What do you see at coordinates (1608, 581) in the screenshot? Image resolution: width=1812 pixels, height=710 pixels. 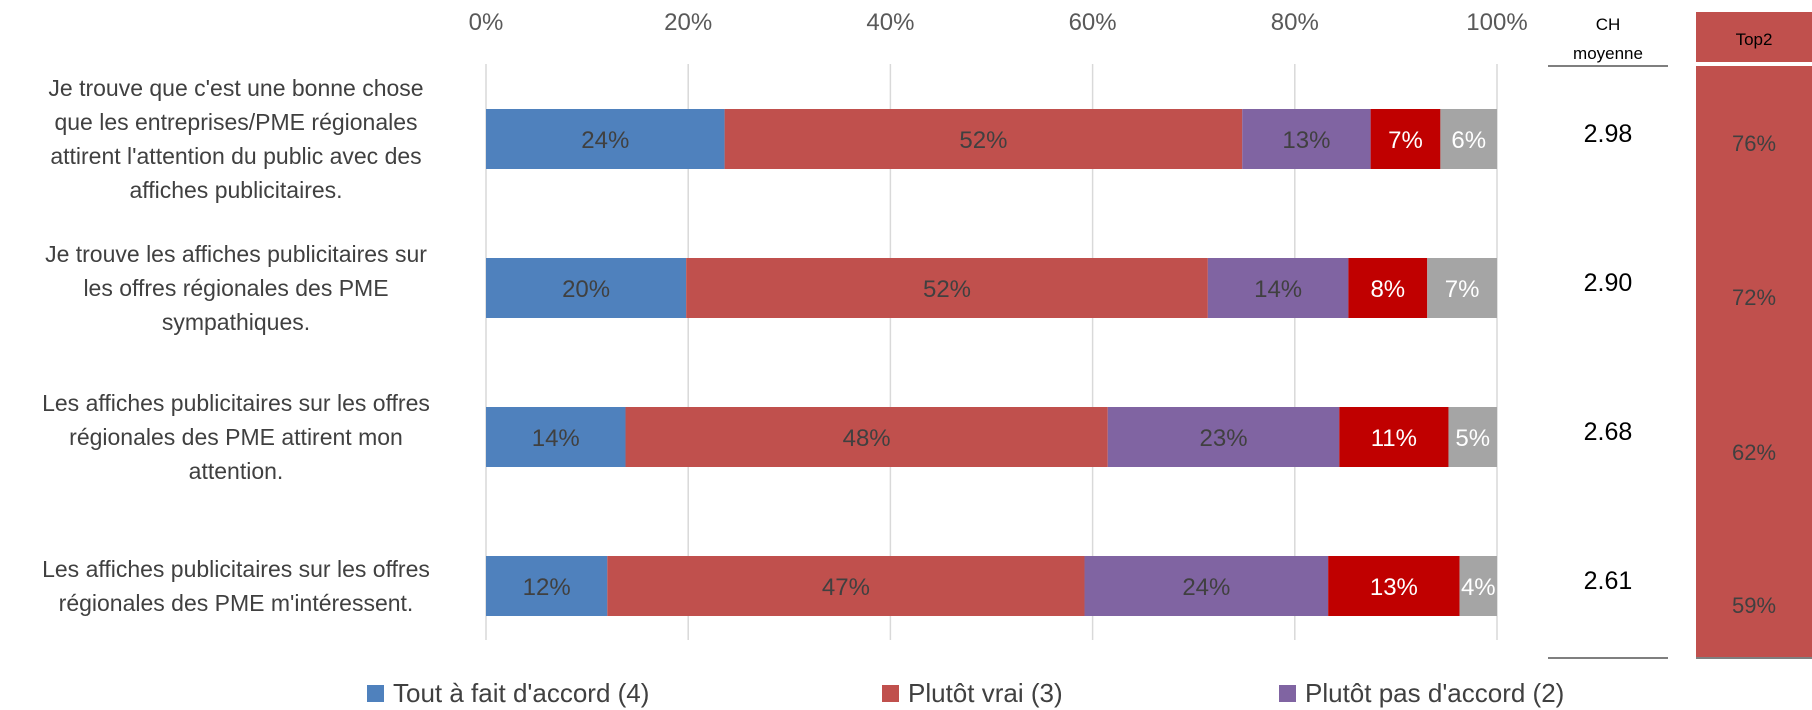 I see `mean-value: 2.61` at bounding box center [1608, 581].